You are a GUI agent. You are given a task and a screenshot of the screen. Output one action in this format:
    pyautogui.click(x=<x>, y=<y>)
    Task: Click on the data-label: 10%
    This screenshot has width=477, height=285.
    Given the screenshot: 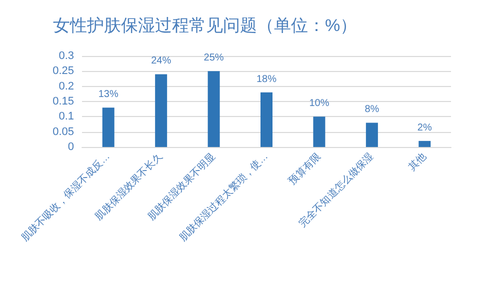 What is the action you would take?
    pyautogui.click(x=319, y=104)
    